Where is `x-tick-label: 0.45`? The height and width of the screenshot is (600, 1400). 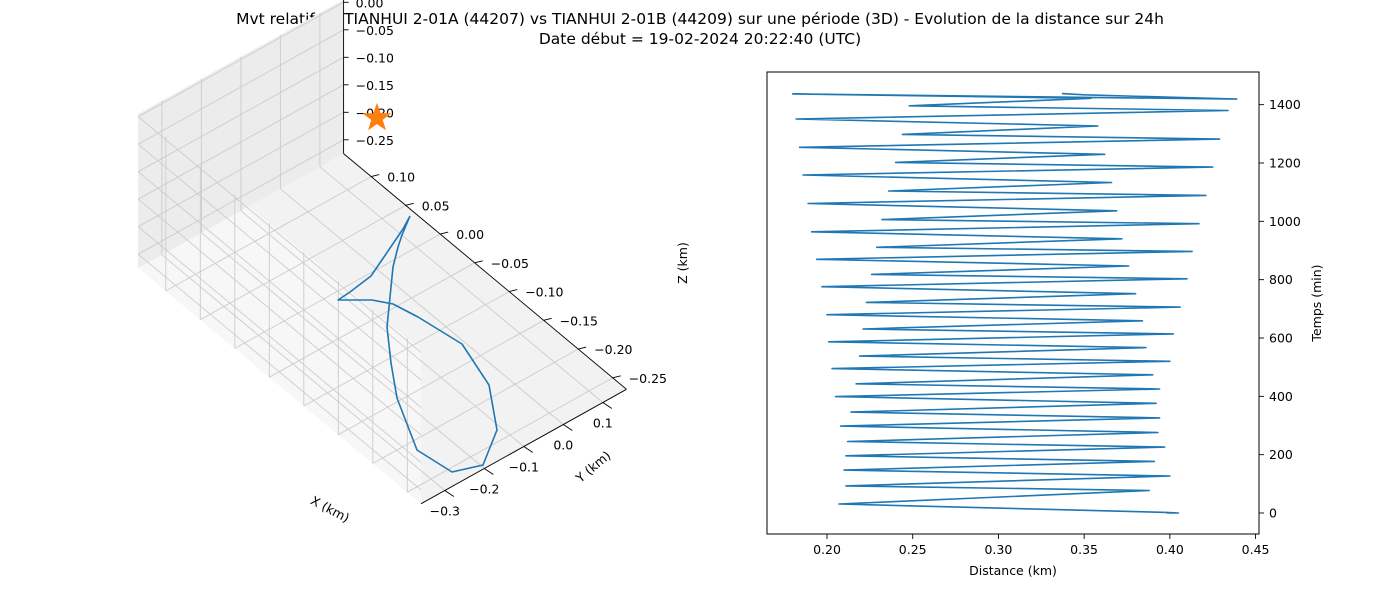
x-tick-label: 0.45 is located at coordinates (1256, 549).